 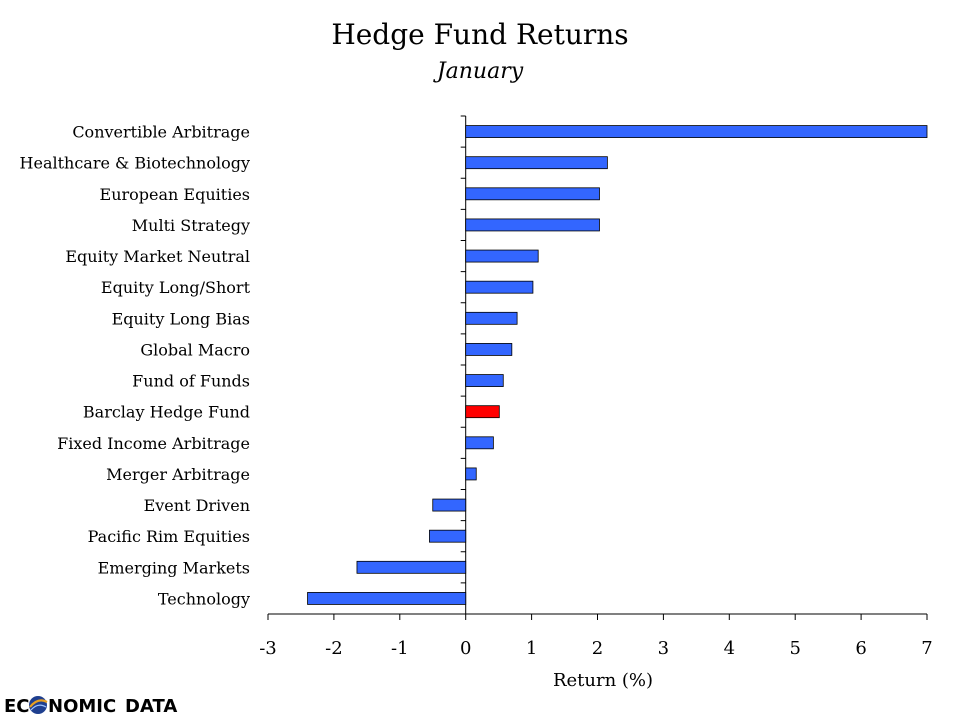 What do you see at coordinates (181, 318) in the screenshot?
I see `category-label: Equity Long Bias` at bounding box center [181, 318].